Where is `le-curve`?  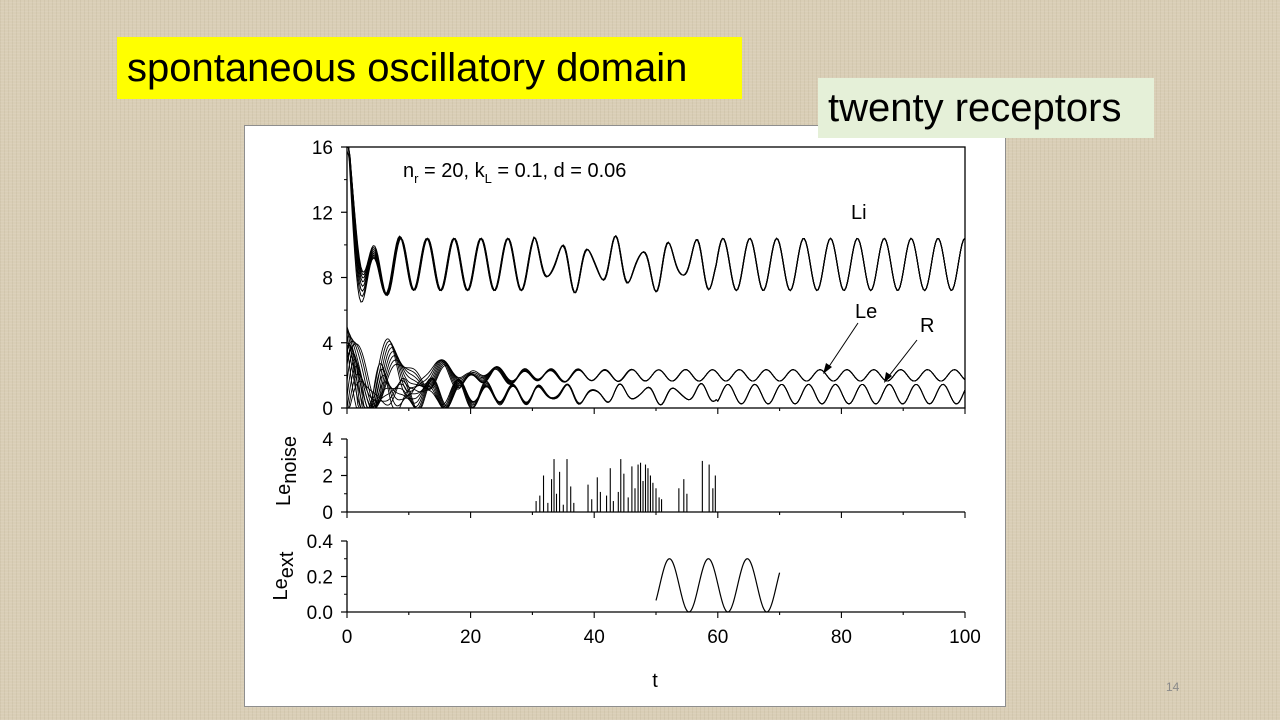 le-curve is located at coordinates (656, 373).